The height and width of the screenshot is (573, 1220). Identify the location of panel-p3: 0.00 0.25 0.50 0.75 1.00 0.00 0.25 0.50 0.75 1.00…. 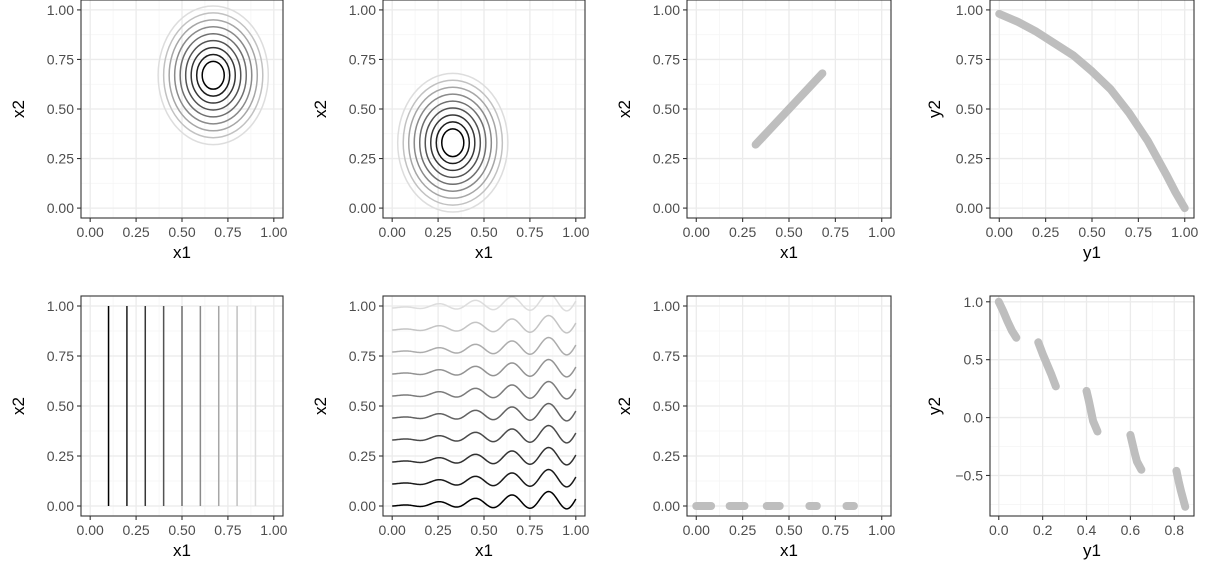
(755, 131).